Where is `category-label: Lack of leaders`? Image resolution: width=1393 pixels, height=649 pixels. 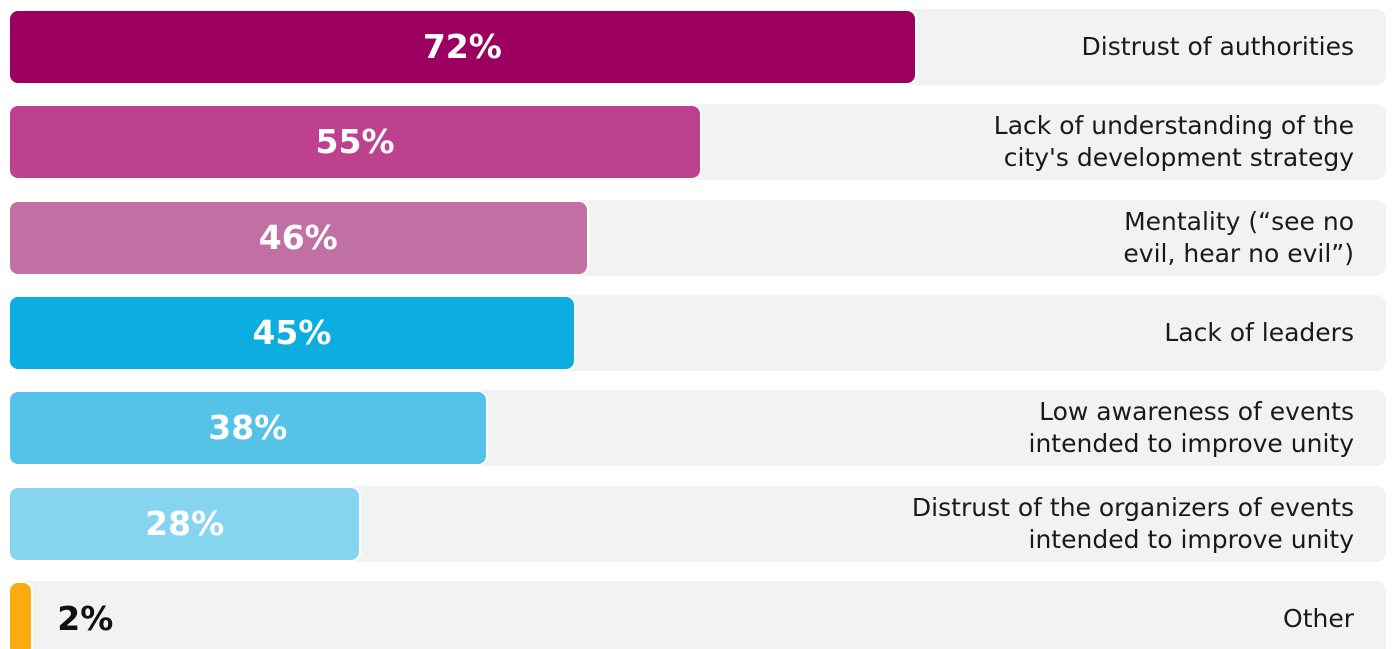
category-label: Lack of leaders is located at coordinates (1259, 332).